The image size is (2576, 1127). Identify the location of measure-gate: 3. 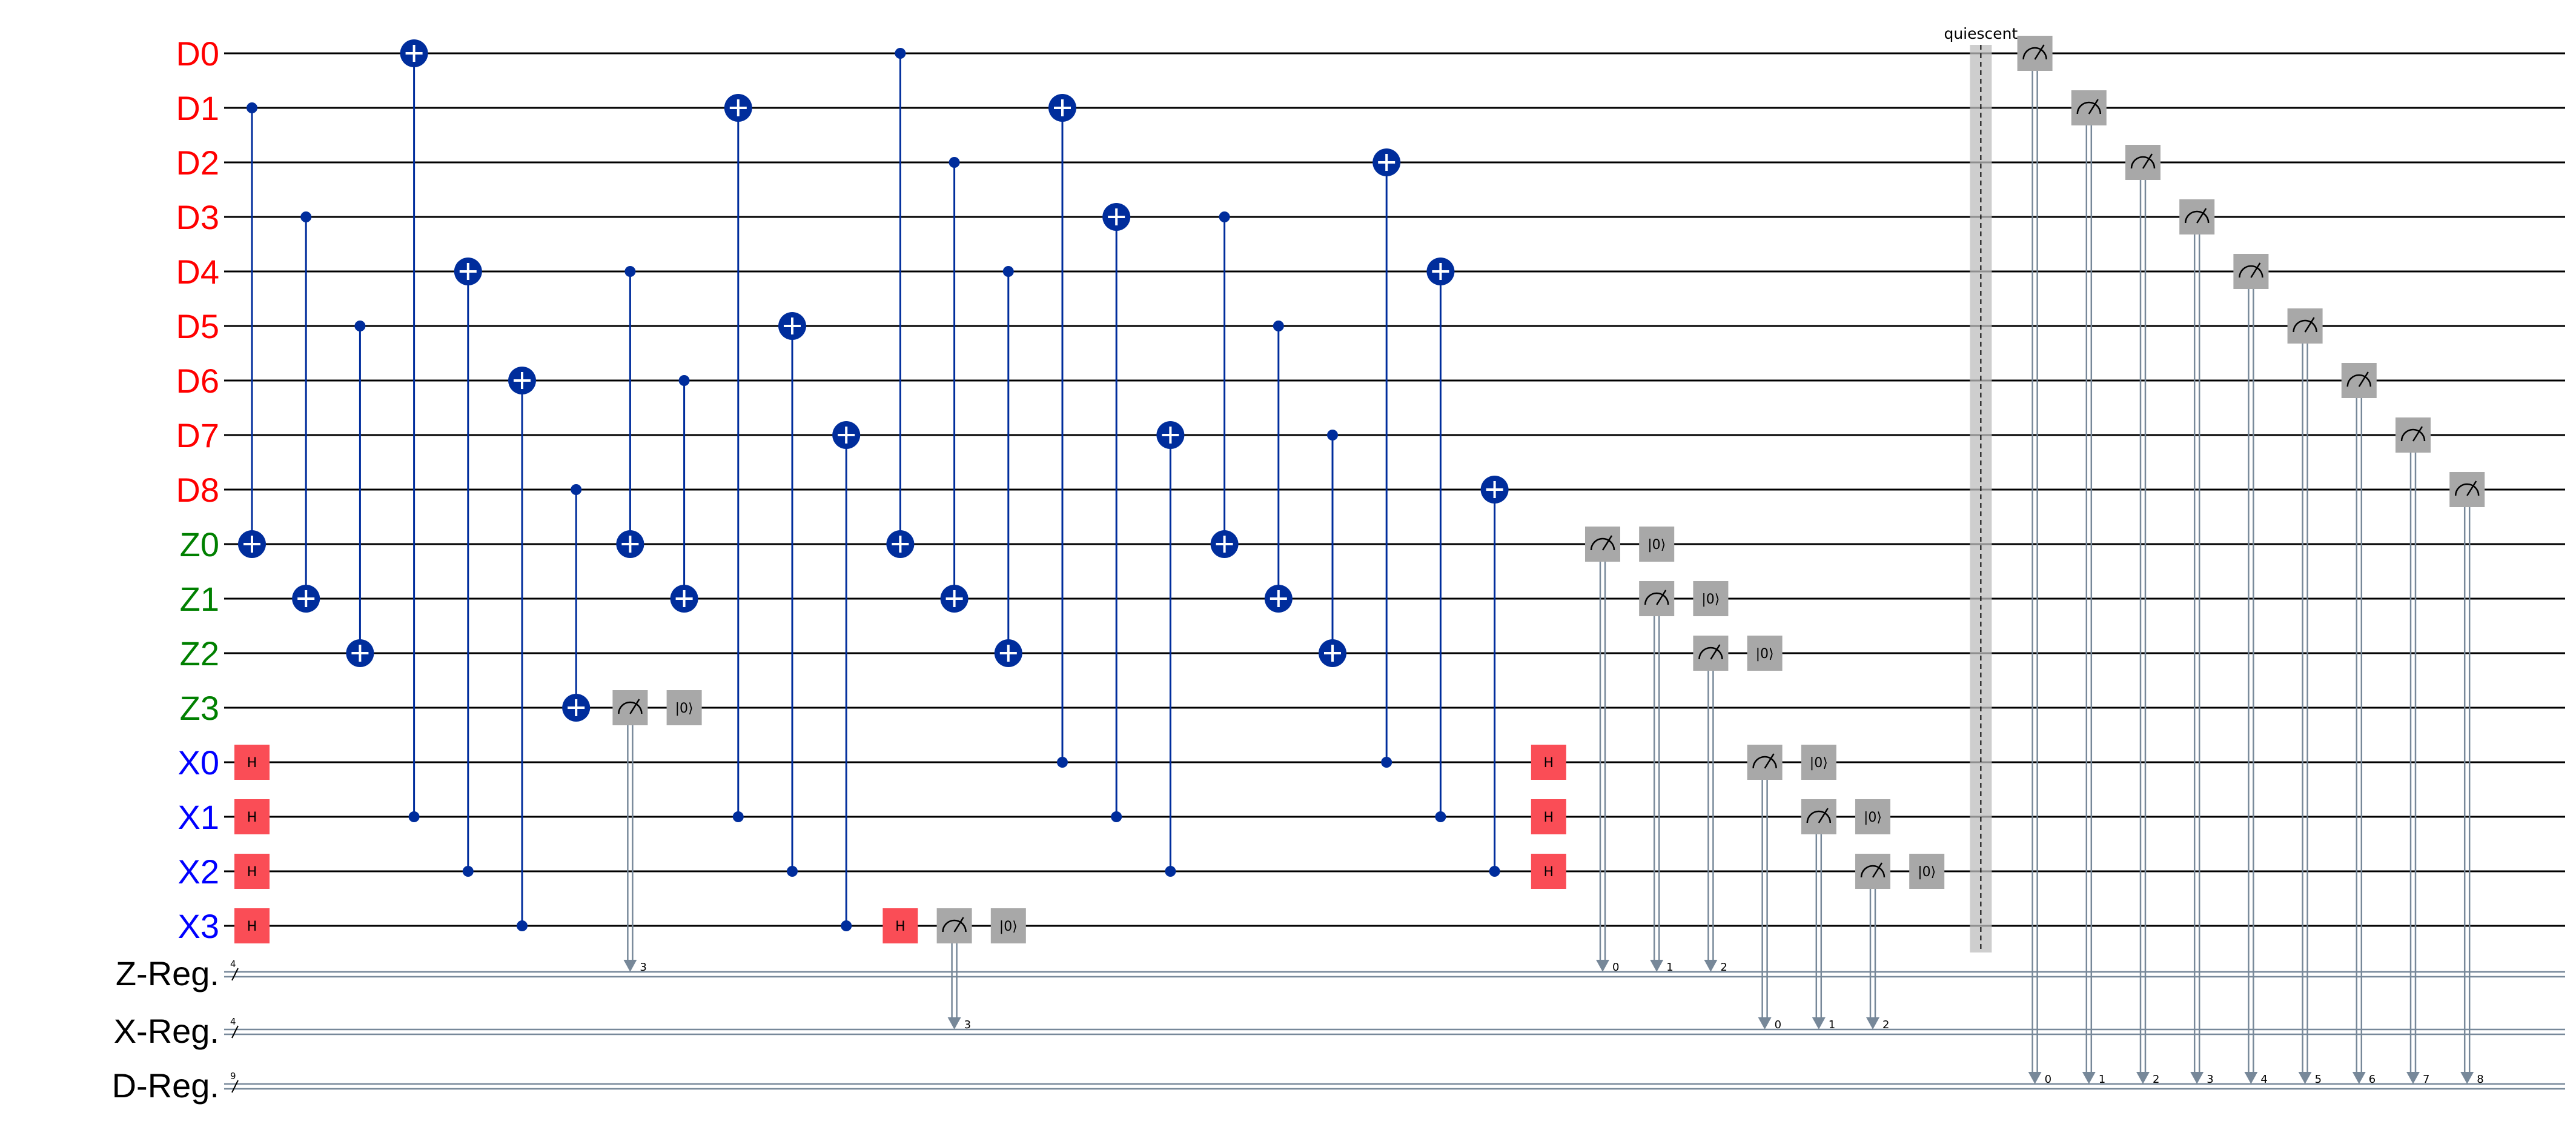
(2197, 642).